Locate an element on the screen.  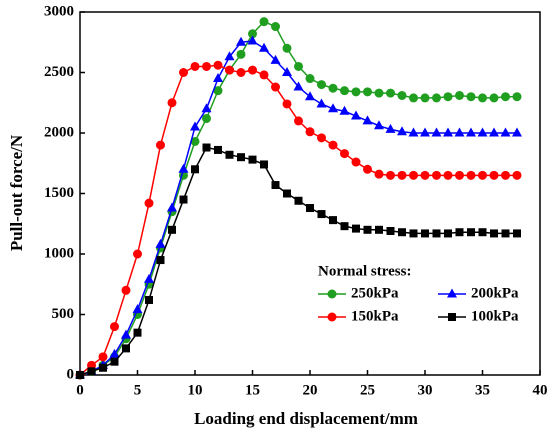
y-tick-label: 0 is located at coordinates (71, 374).